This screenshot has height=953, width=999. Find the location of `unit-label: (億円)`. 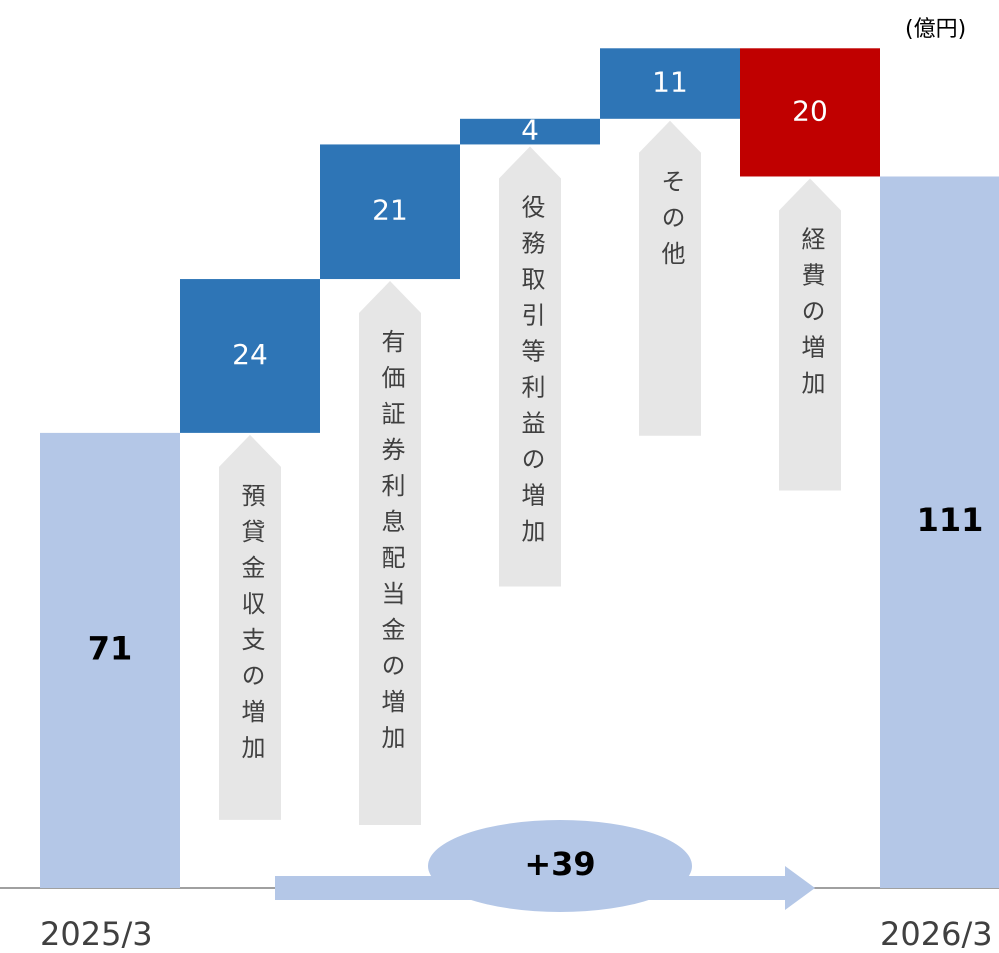

unit-label: (億円) is located at coordinates (935, 29).